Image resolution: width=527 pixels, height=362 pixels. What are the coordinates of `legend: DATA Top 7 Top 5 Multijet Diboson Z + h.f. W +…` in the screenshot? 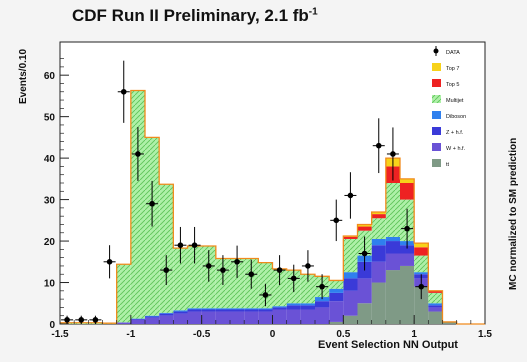 It's located at (449, 107).